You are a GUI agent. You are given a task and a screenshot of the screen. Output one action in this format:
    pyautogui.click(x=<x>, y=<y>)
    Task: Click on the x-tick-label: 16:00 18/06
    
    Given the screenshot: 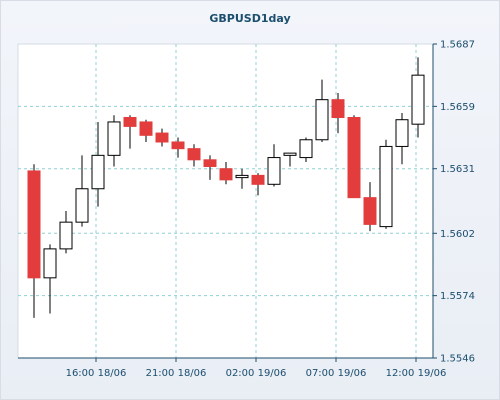 What is the action you would take?
    pyautogui.click(x=96, y=373)
    